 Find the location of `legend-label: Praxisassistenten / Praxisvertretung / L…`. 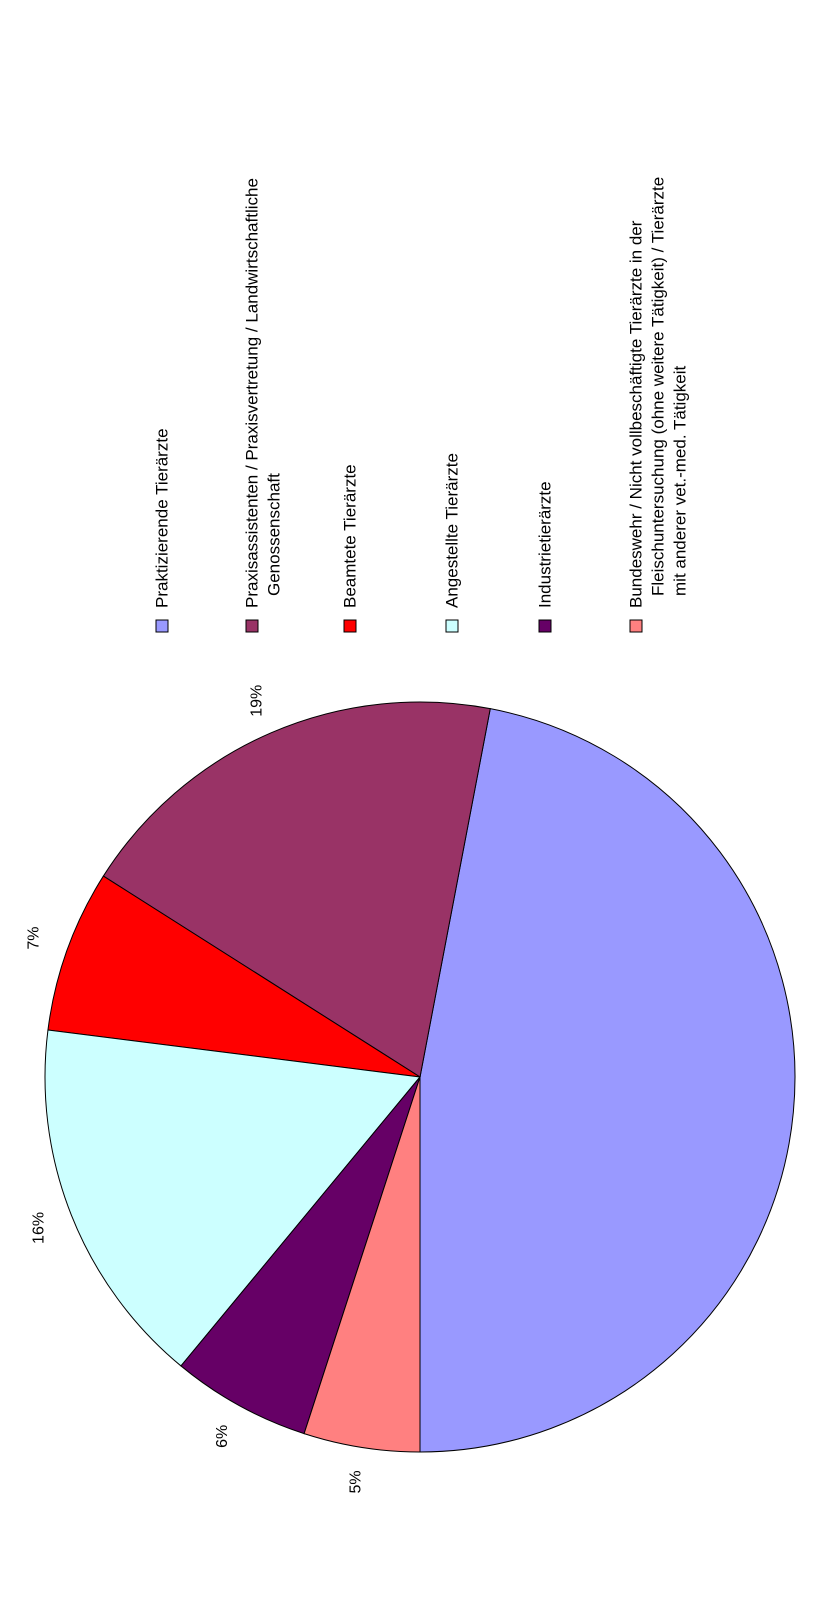

legend-label: Praxisassistenten / Praxisvertretung / L… is located at coordinates (252, 393).